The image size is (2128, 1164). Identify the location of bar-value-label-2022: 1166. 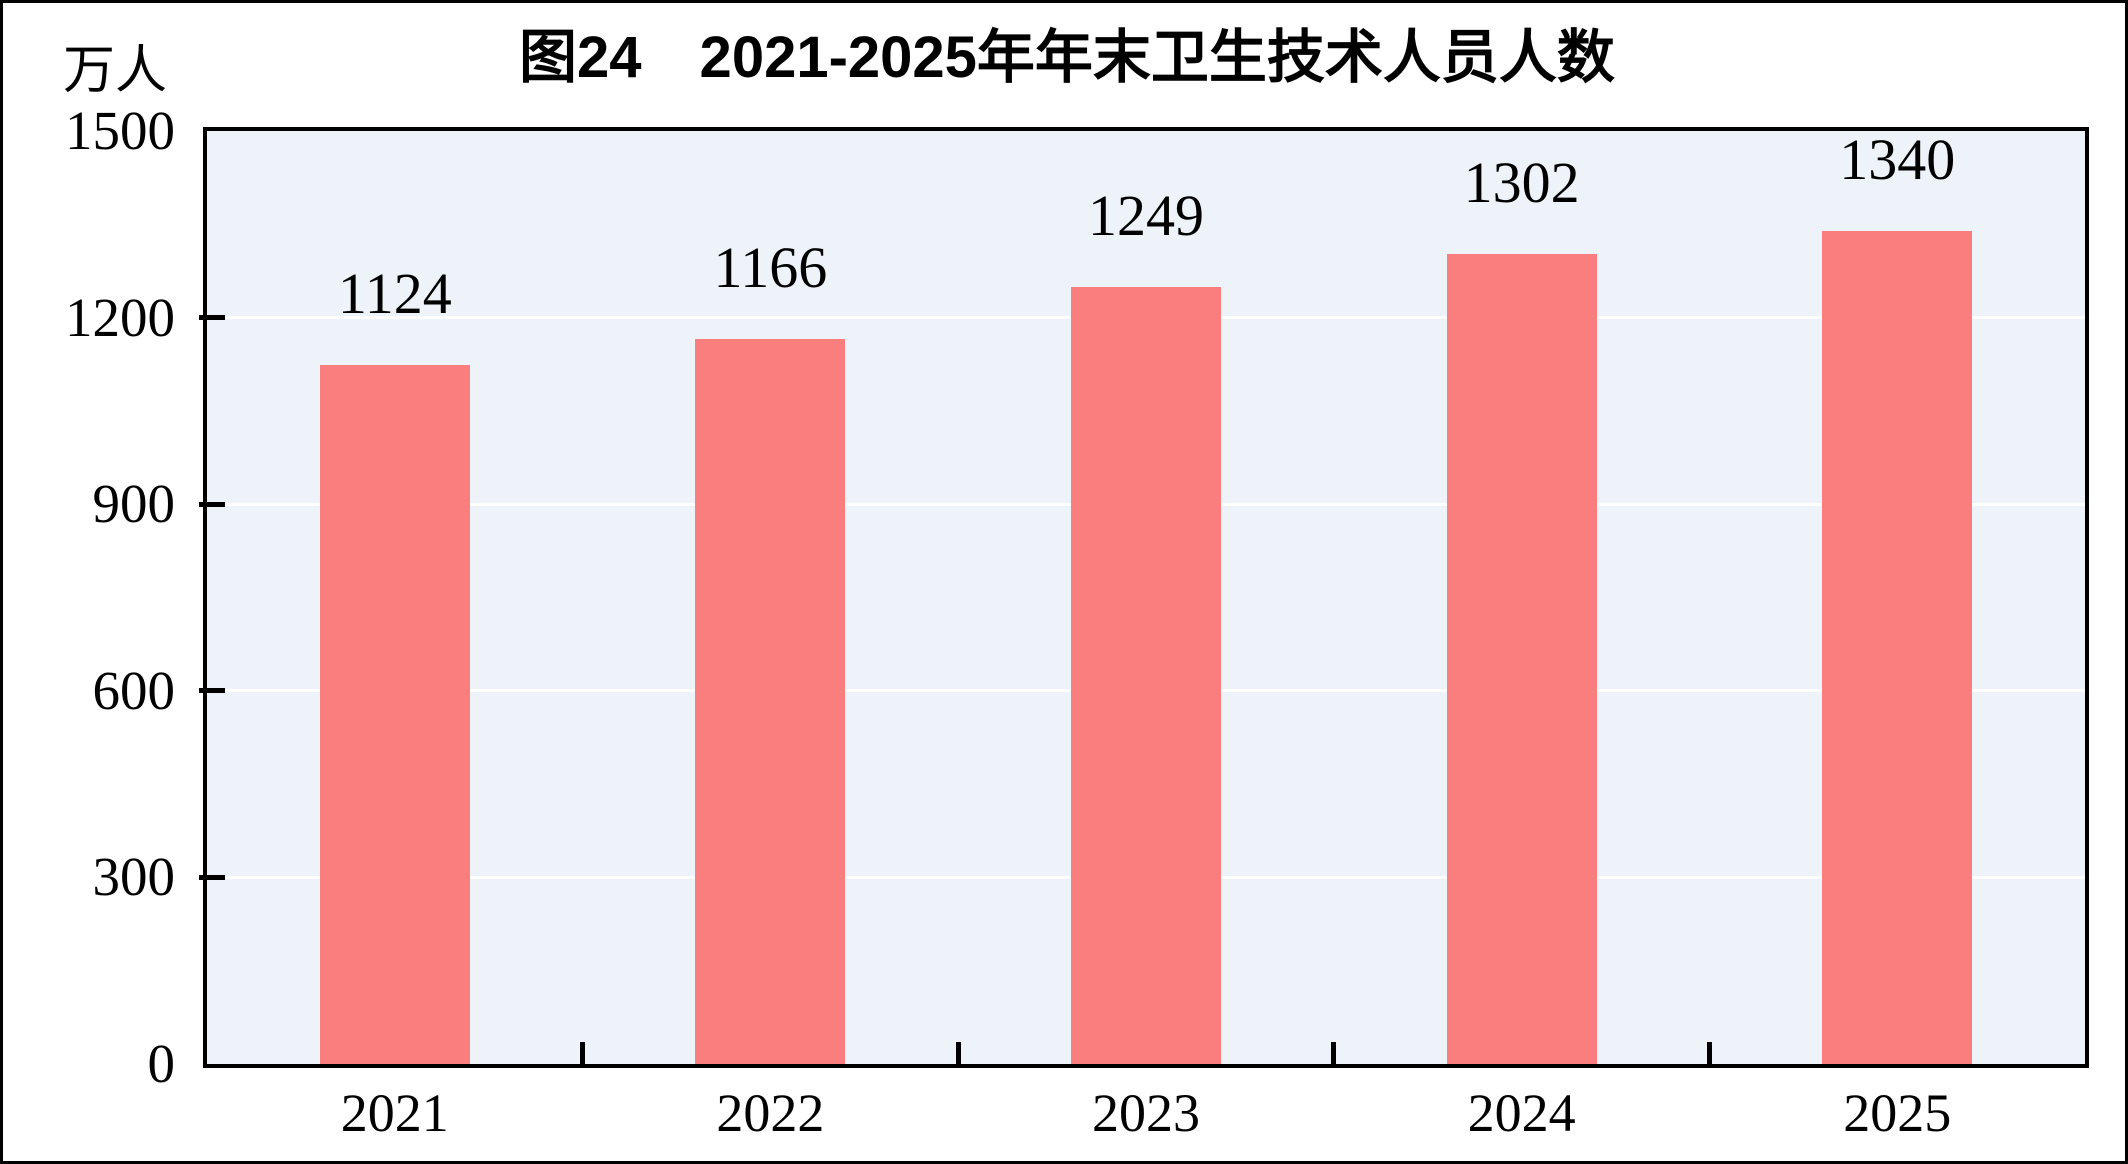
(770, 267).